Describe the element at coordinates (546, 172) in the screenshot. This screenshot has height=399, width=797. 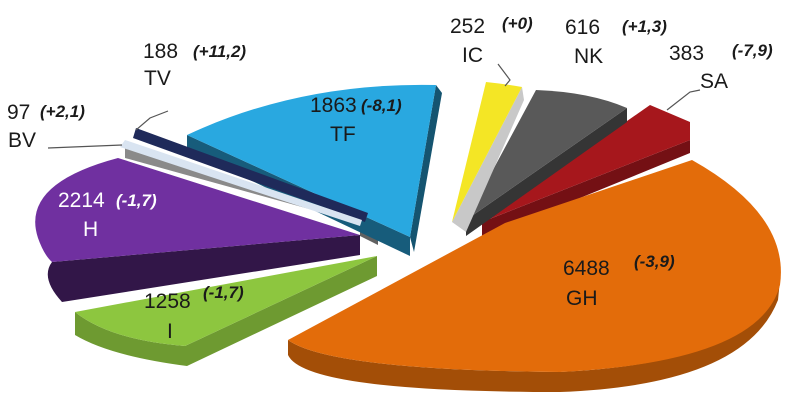
I see `slice-nk-side` at that location.